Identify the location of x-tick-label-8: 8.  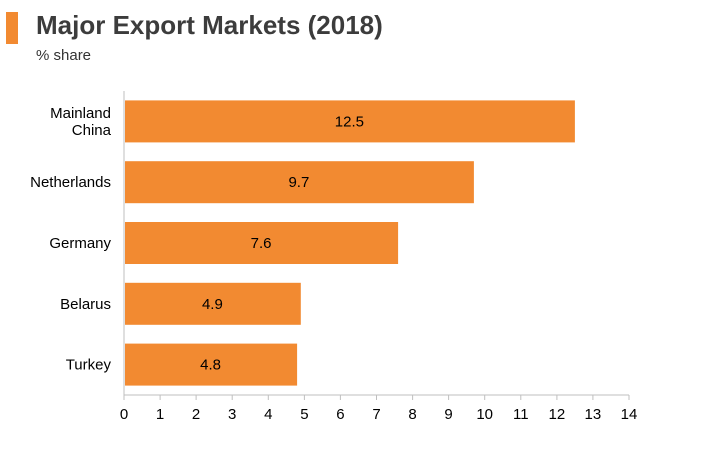
(412, 414).